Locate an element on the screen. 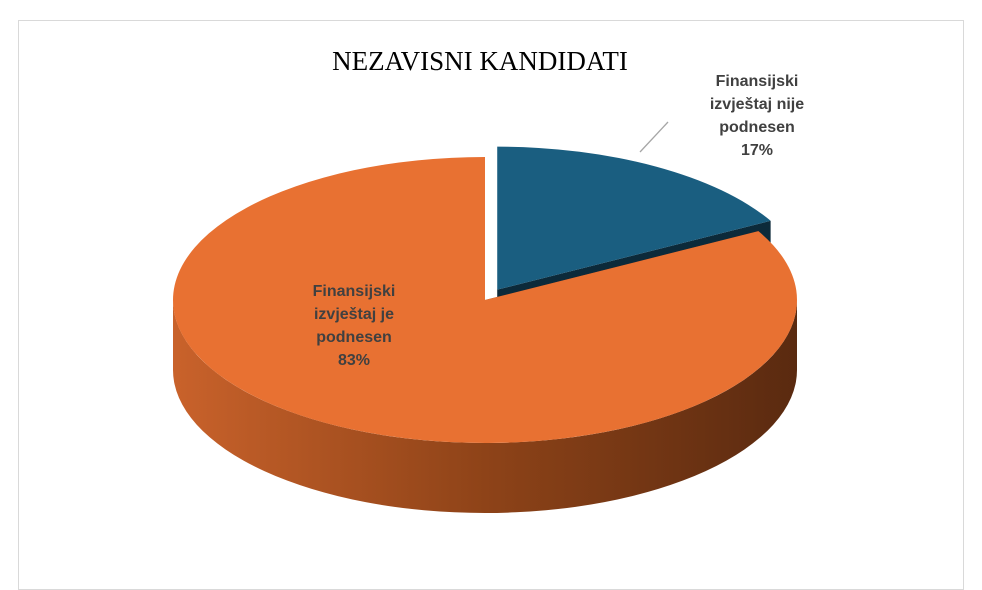 The height and width of the screenshot is (590, 982). label-category: Finansijski izvještaj je podnesen is located at coordinates (354, 314).